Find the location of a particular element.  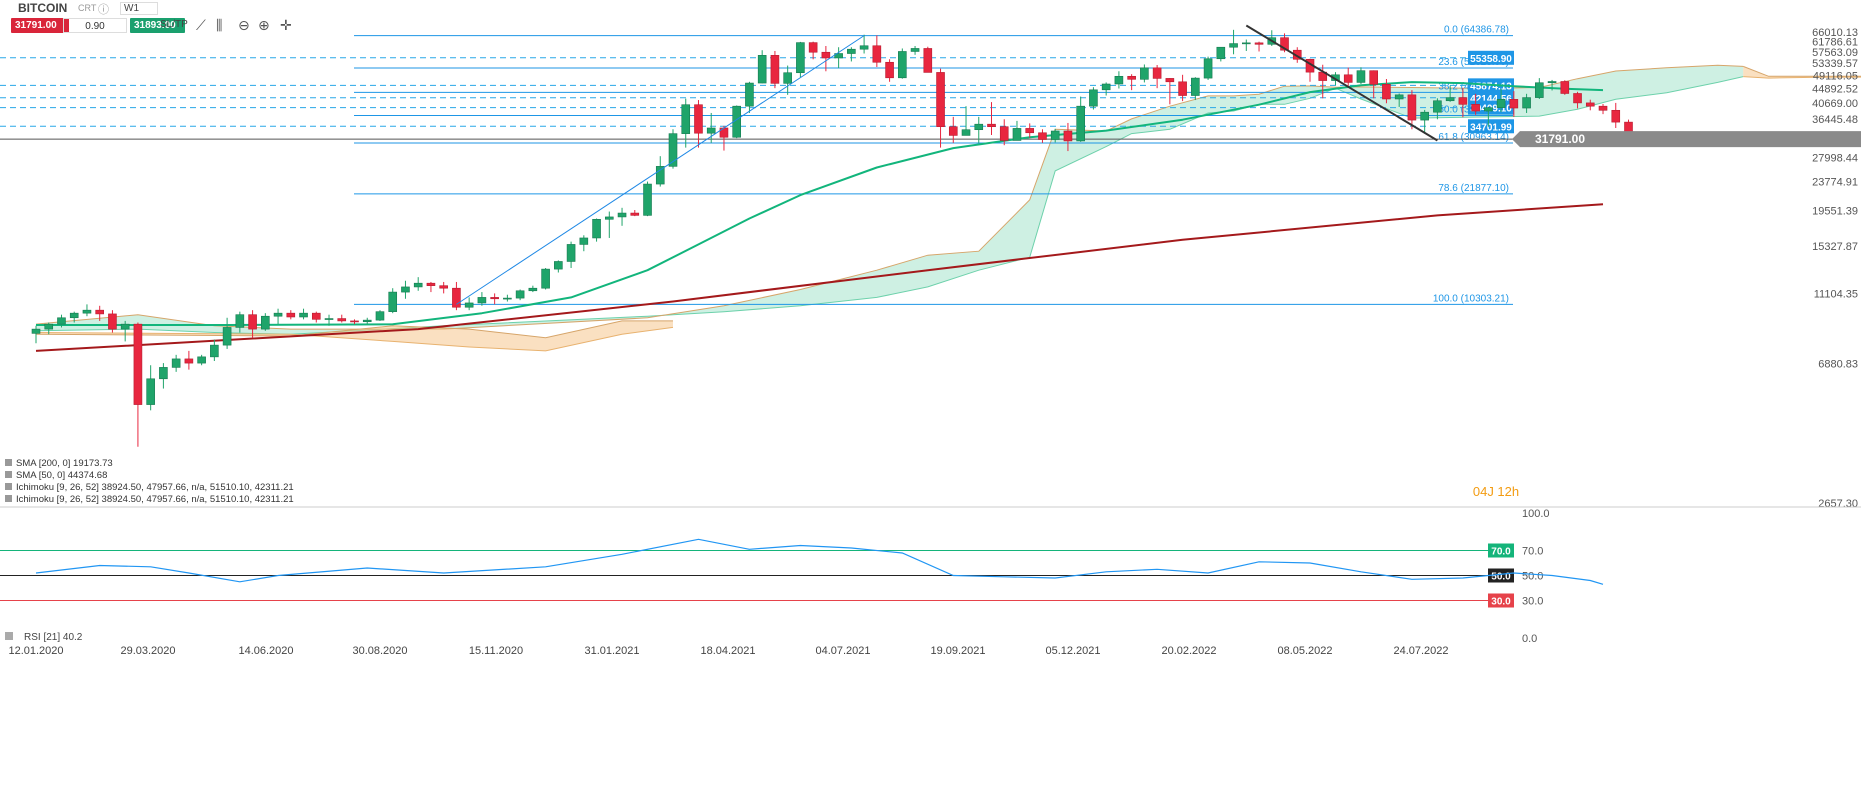

symbol-type: CRT is located at coordinates (87, 8).